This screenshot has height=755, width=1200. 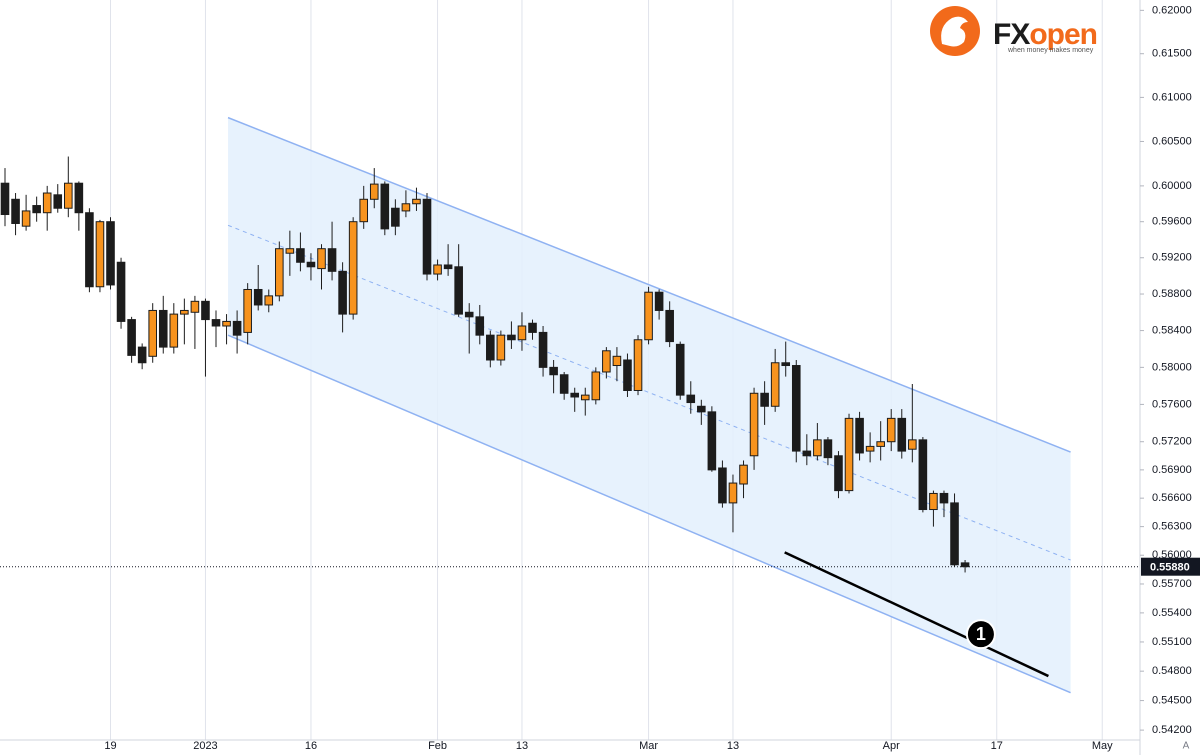 What do you see at coordinates (1172, 498) in the screenshot?
I see `y-tick-label: 0.56600` at bounding box center [1172, 498].